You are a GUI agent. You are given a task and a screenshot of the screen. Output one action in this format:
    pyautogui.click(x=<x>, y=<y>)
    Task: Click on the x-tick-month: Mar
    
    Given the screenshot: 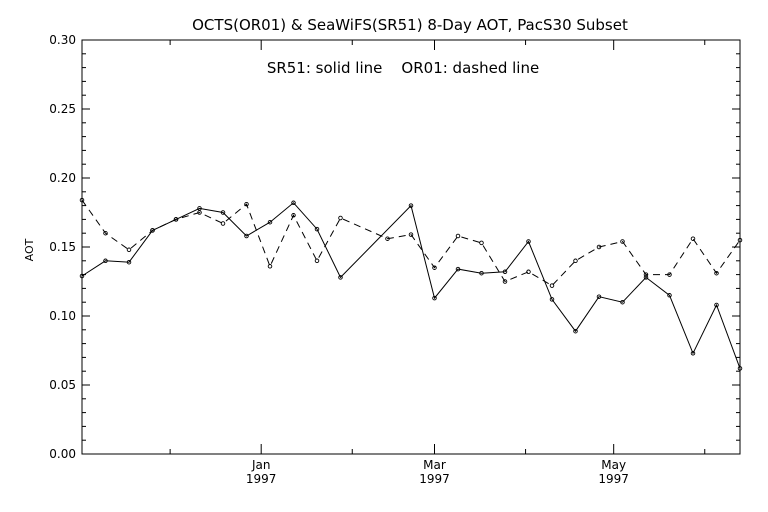 What is the action you would take?
    pyautogui.click(x=434, y=465)
    